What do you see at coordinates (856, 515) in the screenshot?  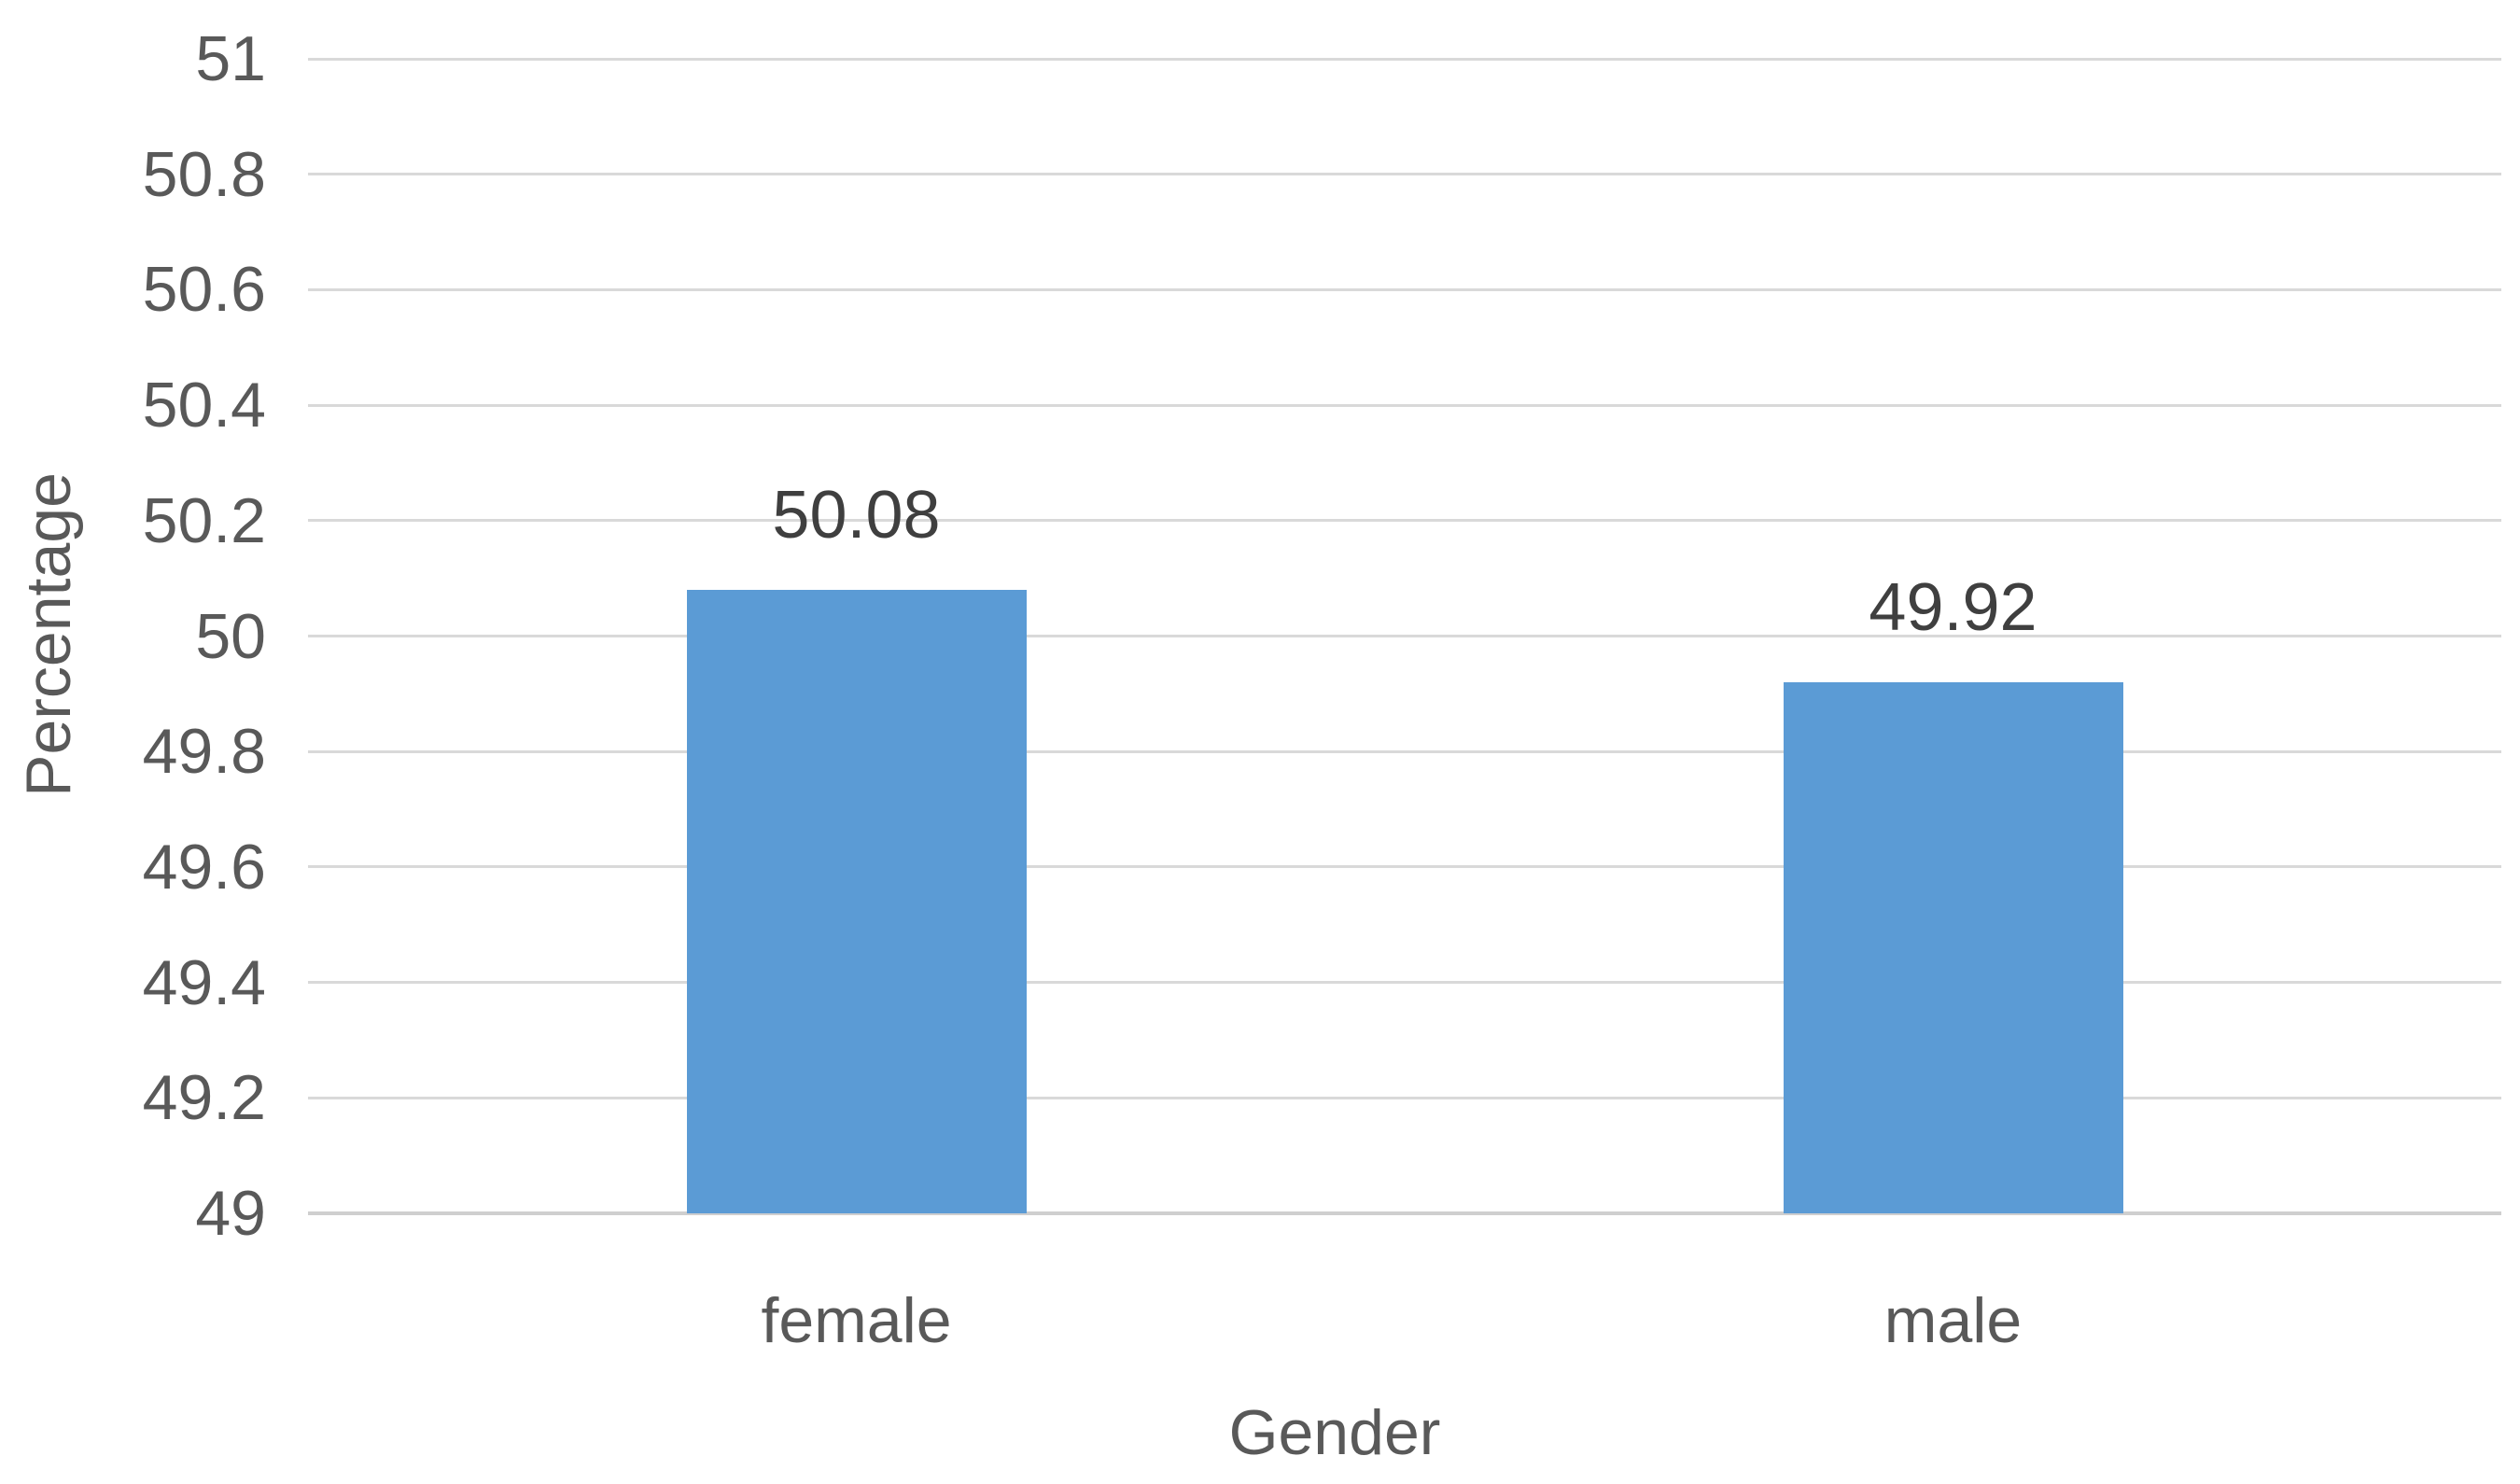 I see `data-label-female: 50.08` at bounding box center [856, 515].